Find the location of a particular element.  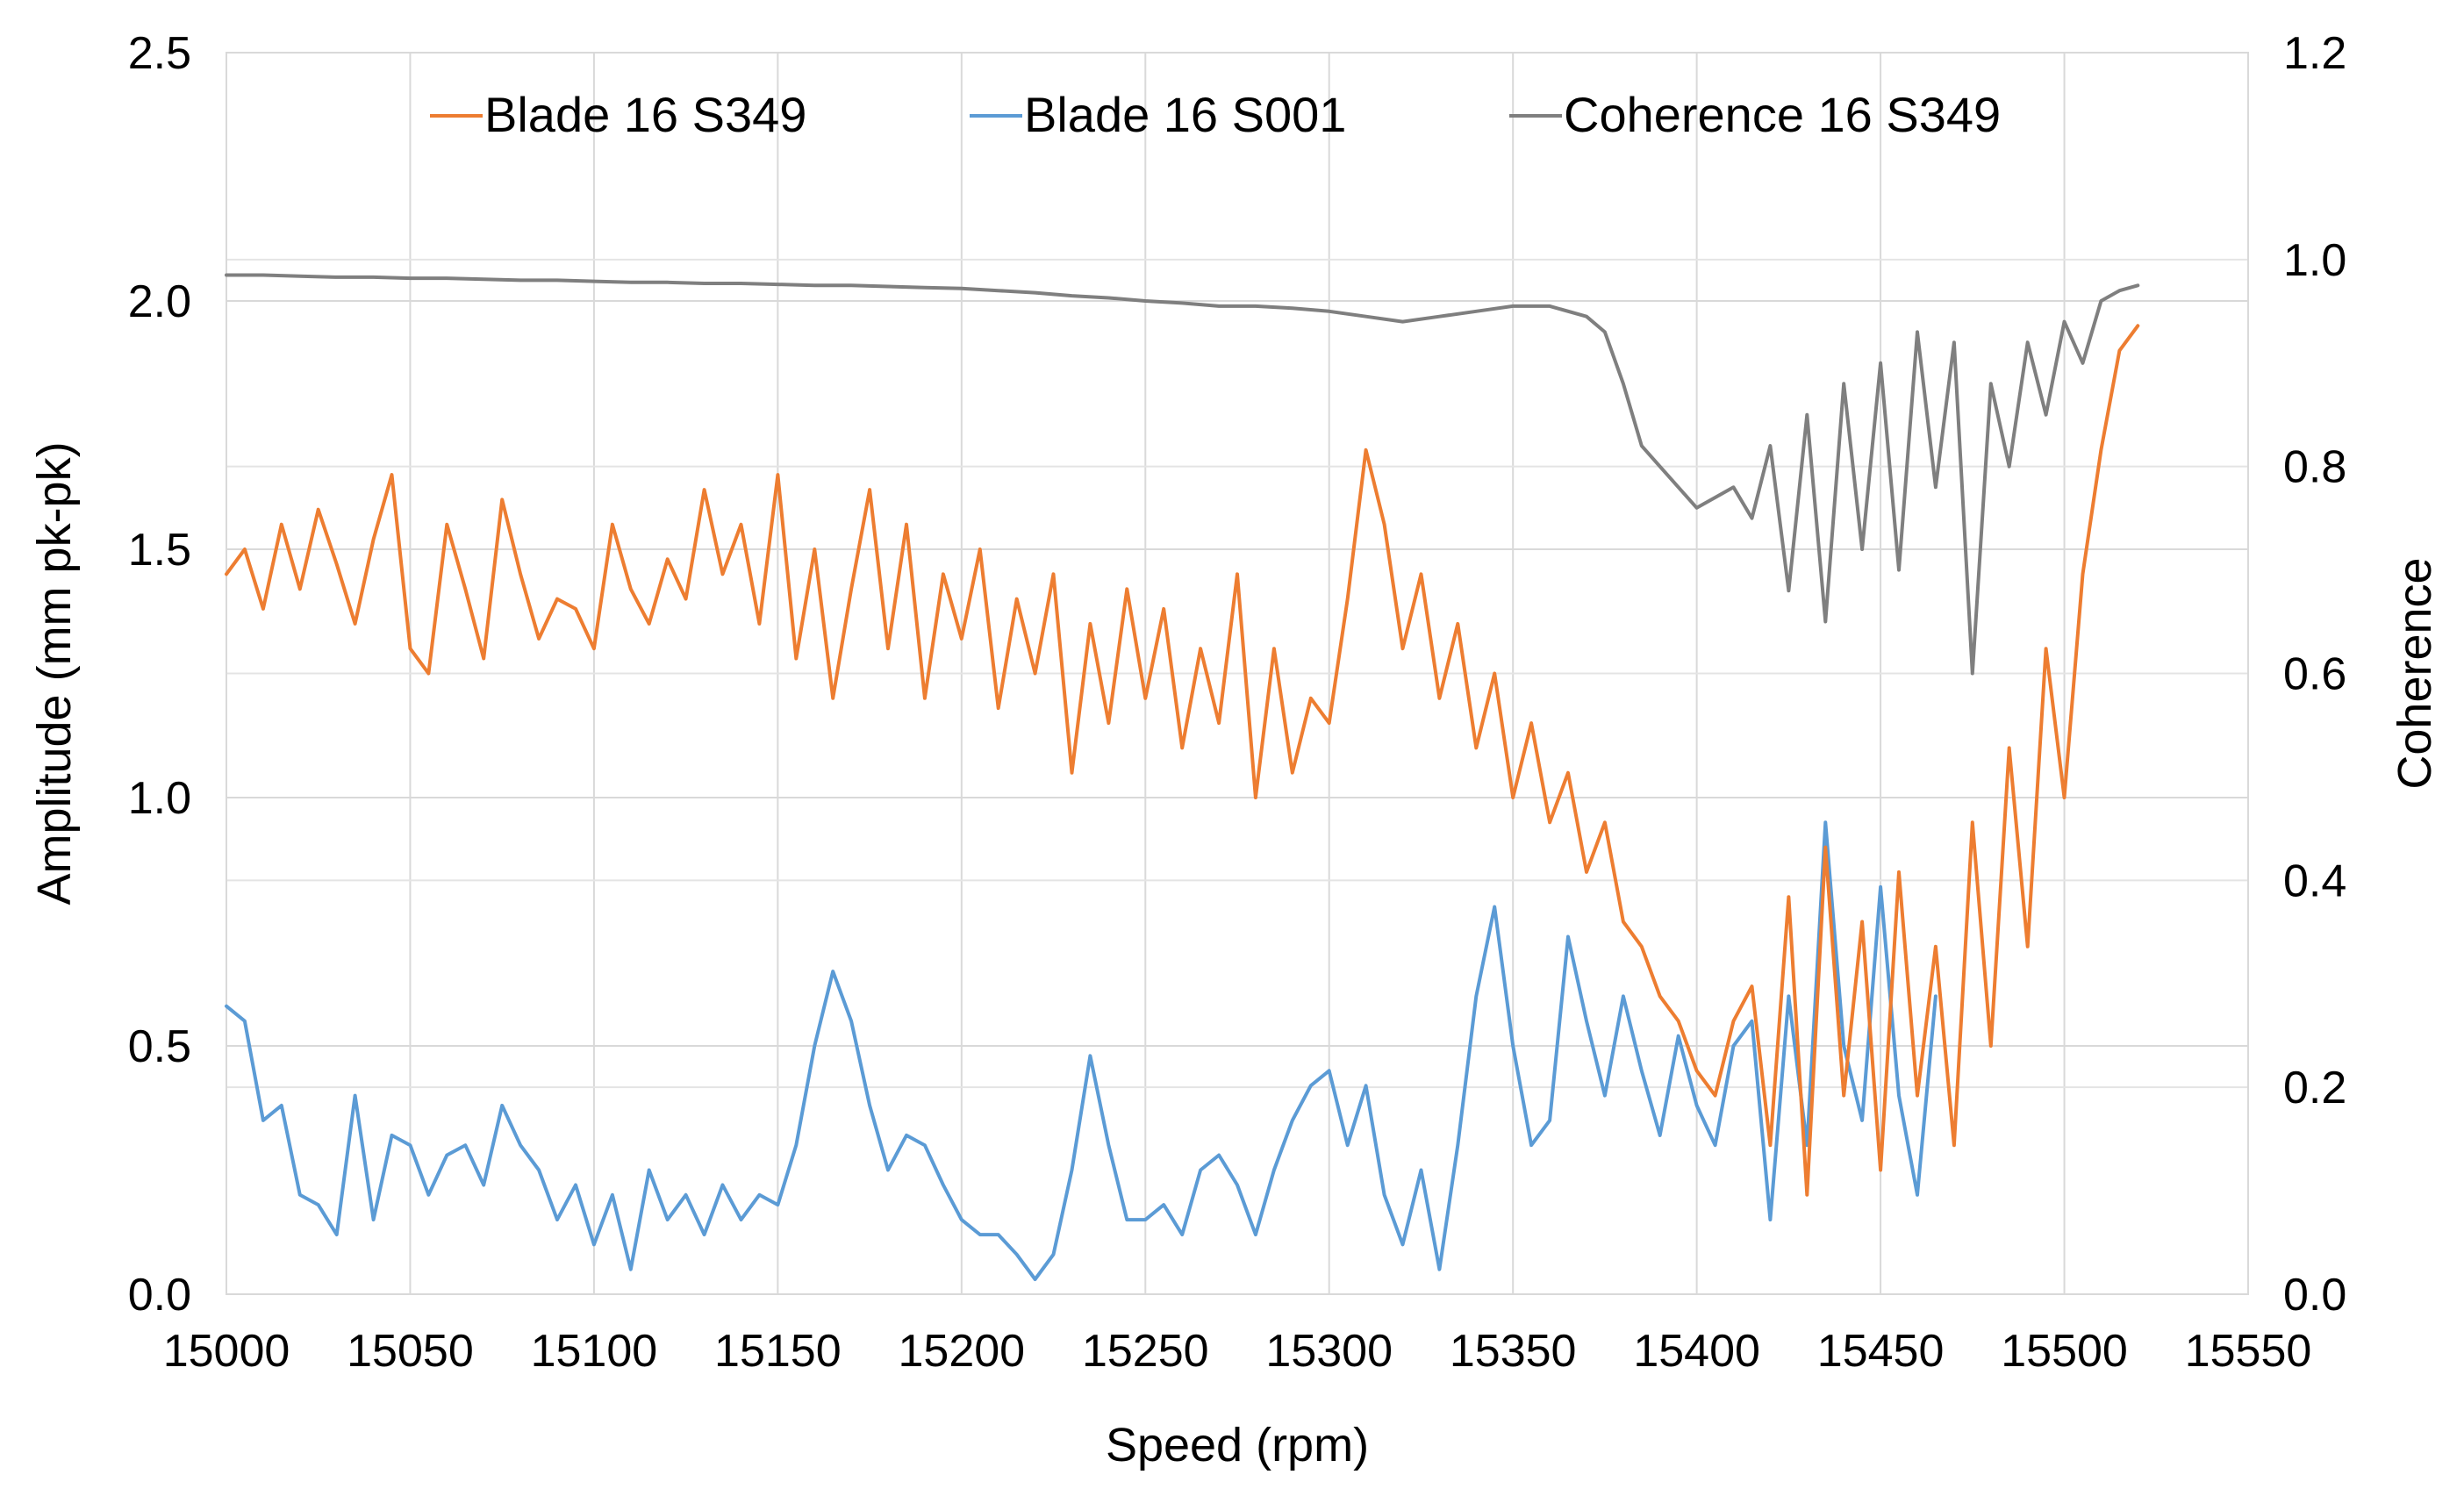

x-tick-label: 15000 is located at coordinates (226, 1351).